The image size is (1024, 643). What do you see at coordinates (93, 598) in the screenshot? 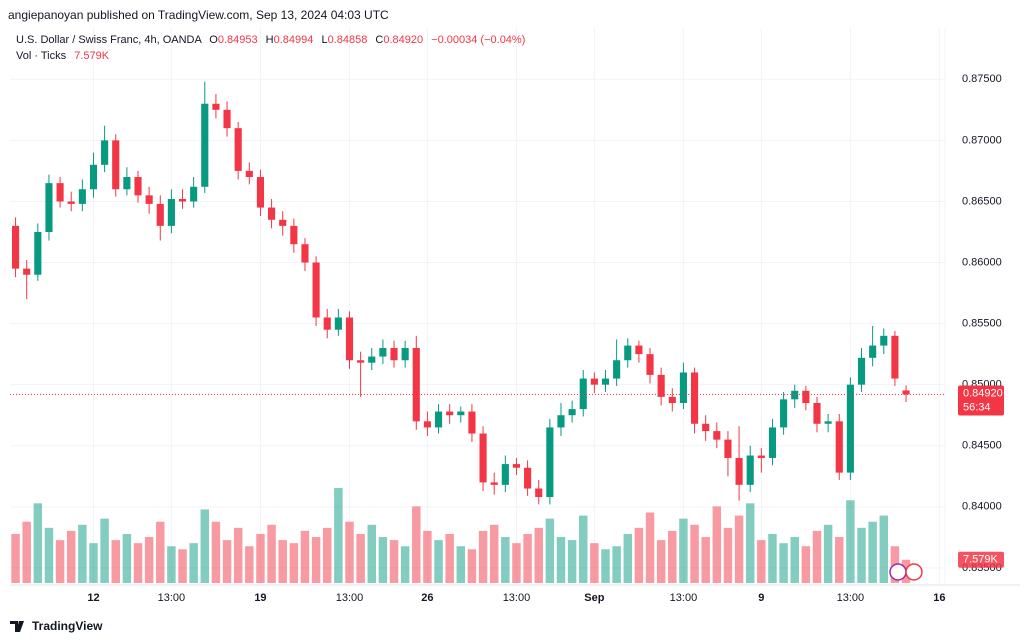
I see `x-tick-label: 12` at bounding box center [93, 598].